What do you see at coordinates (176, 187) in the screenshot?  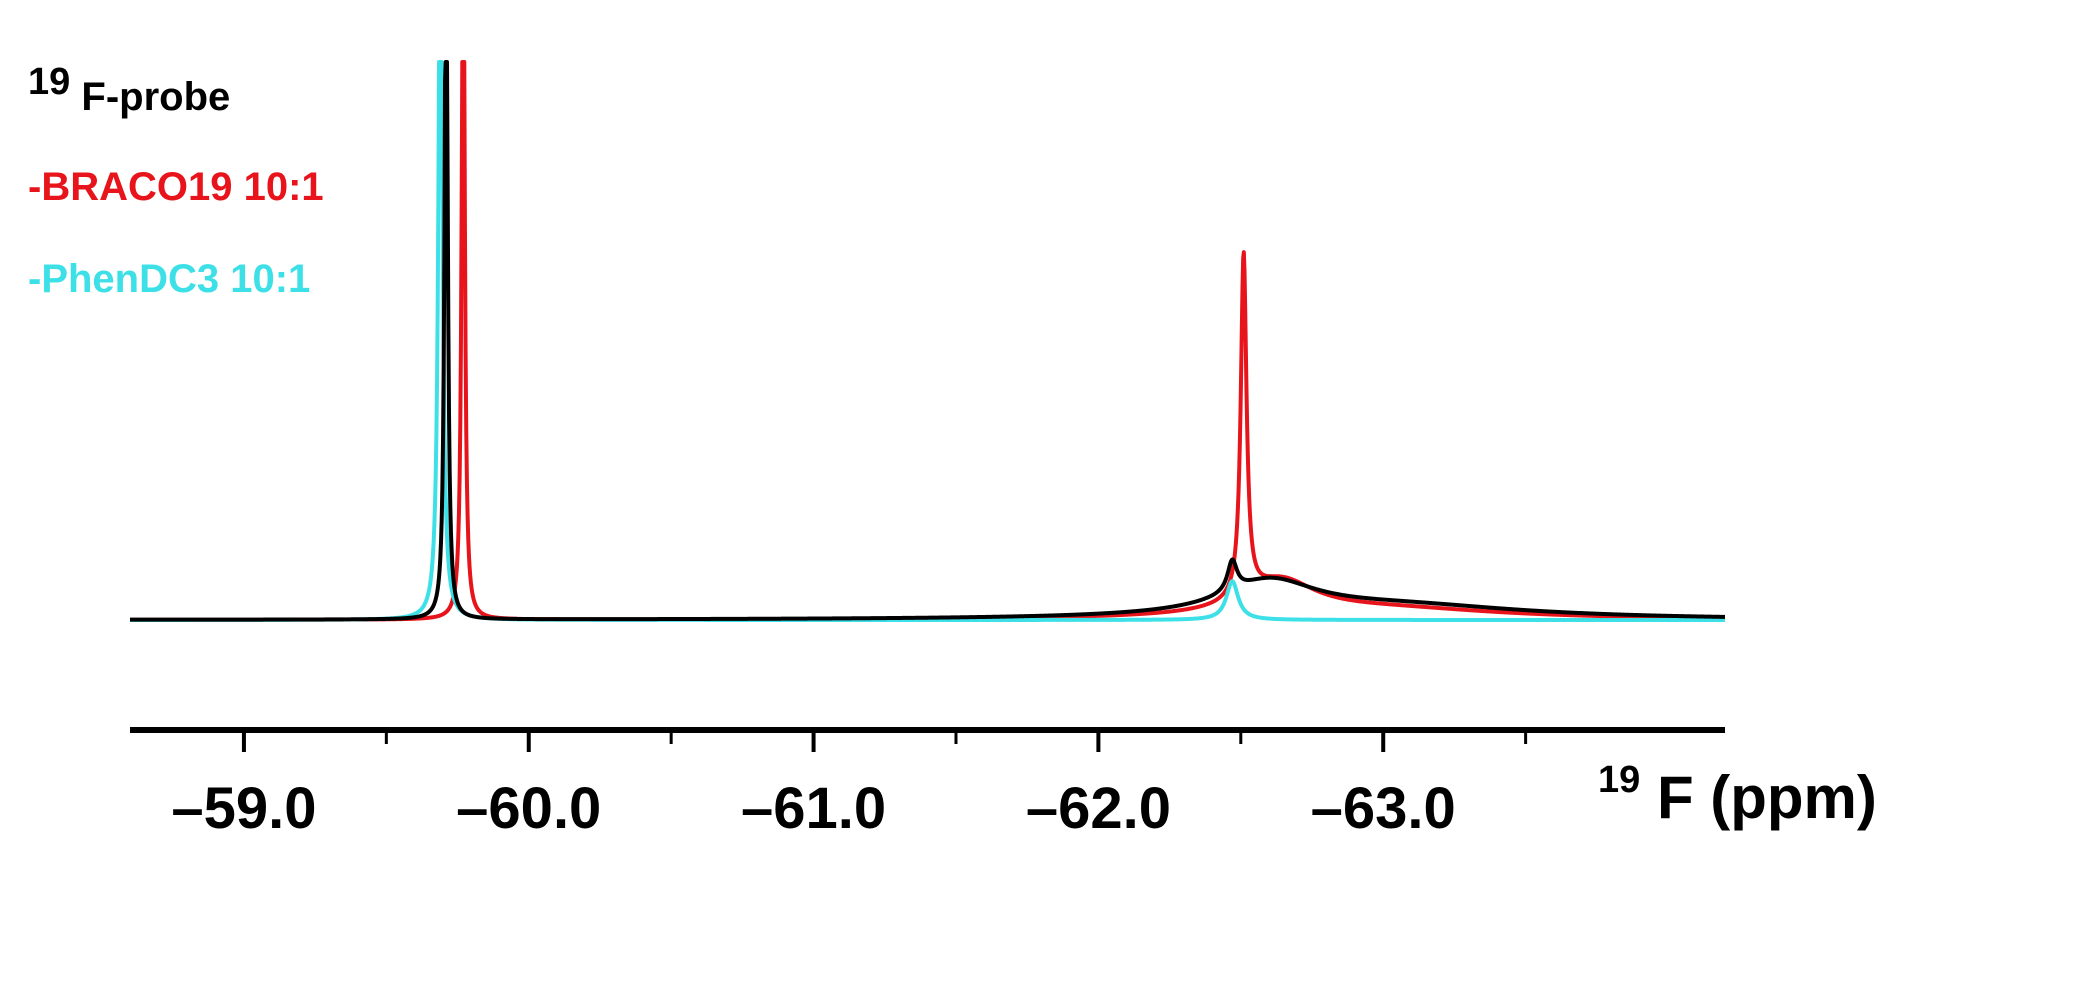 I see `legend-entry-braco19: -BRACO19 10:1` at bounding box center [176, 187].